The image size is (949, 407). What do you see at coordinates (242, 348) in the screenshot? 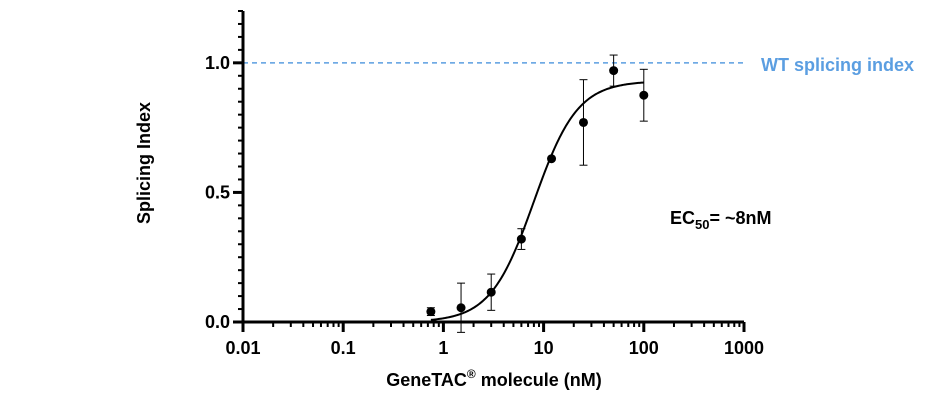
I see `x-tick-label: 0.01` at bounding box center [242, 348].